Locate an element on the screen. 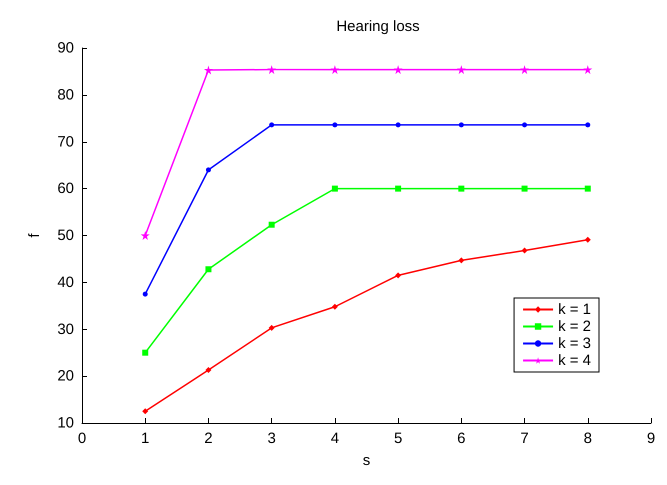 This screenshot has height=485, width=667. legend-label: k = 1 is located at coordinates (574, 309).